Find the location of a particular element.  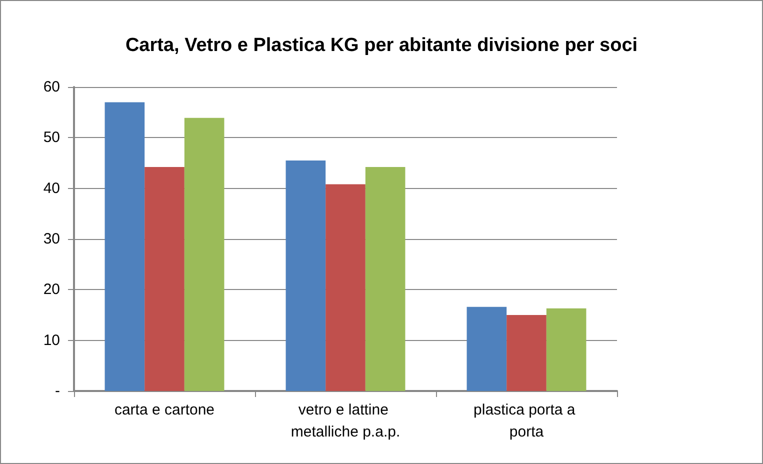

y-tick-label: 50 is located at coordinates (51, 137).